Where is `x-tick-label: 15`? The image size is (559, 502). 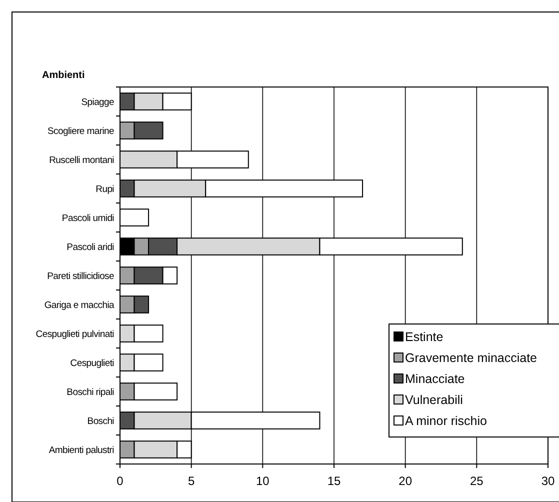
x-tick-label: 15 is located at coordinates (334, 481).